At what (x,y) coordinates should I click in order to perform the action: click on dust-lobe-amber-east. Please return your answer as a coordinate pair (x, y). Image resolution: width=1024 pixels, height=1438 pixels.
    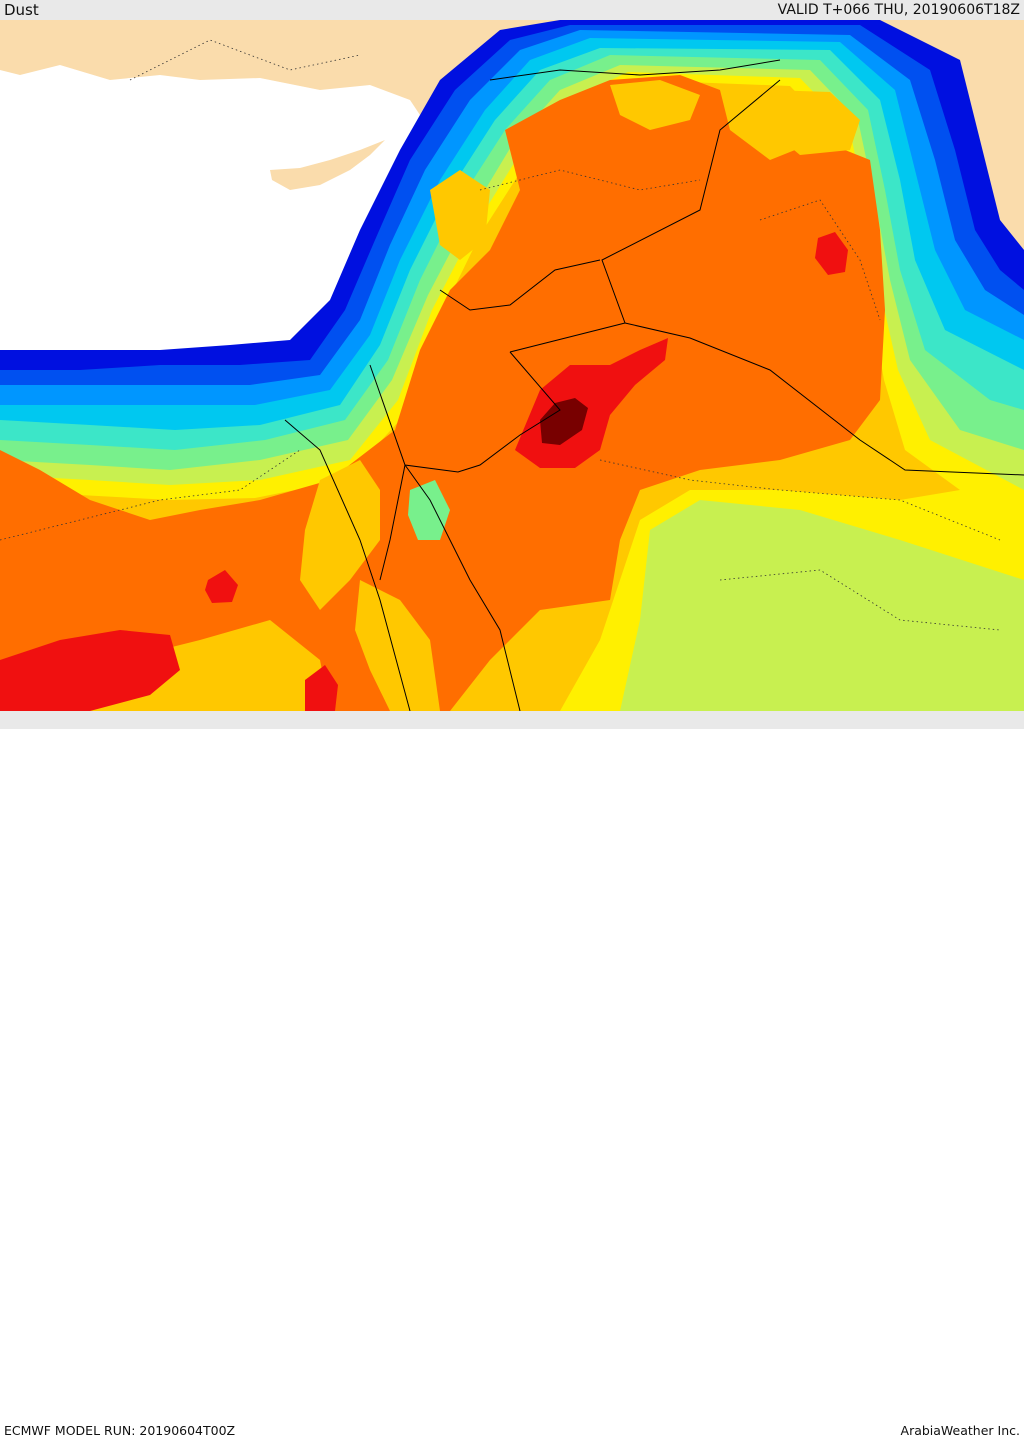
    Looking at the image, I should click on (815, 122).